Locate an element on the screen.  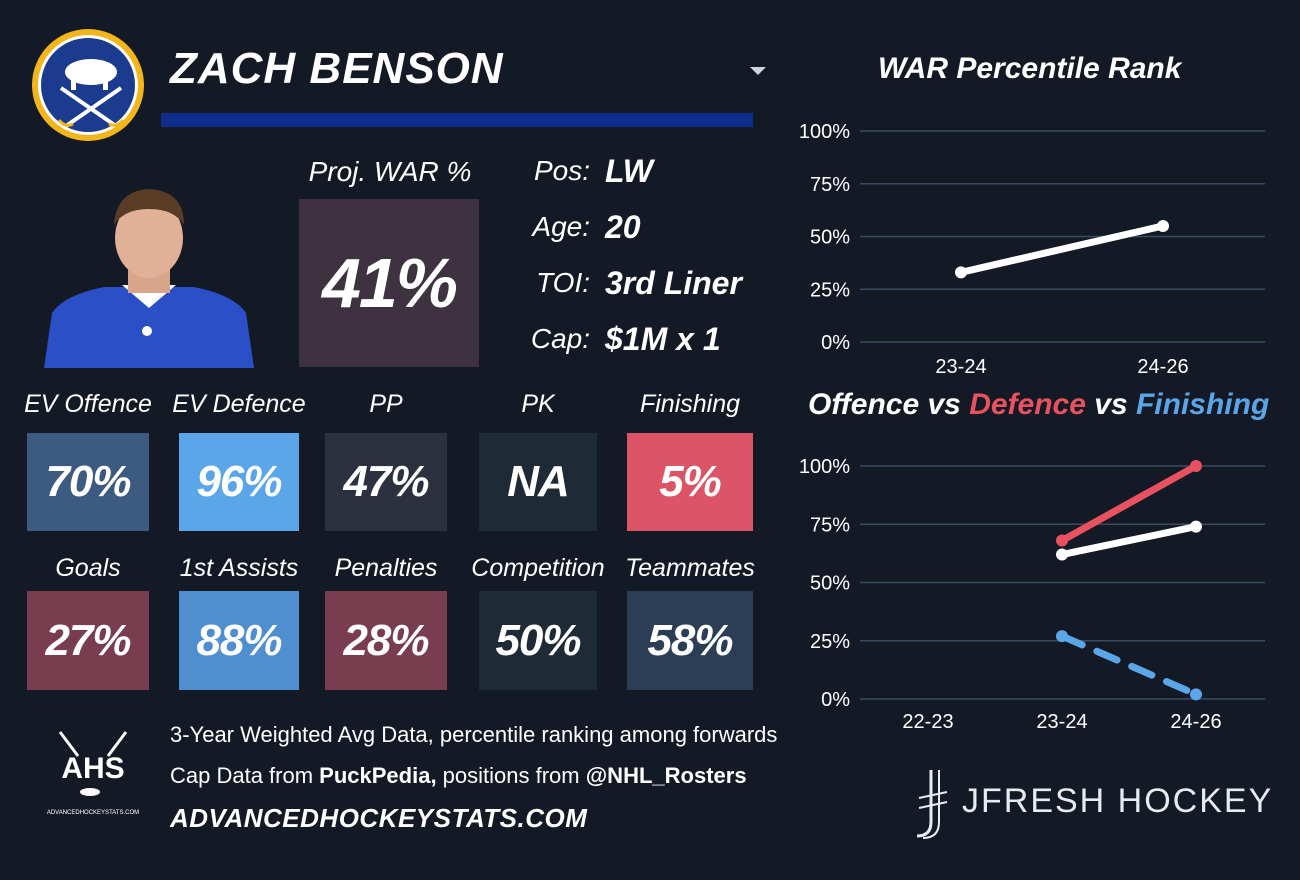
stat-value-box: 27% is located at coordinates (88, 640).